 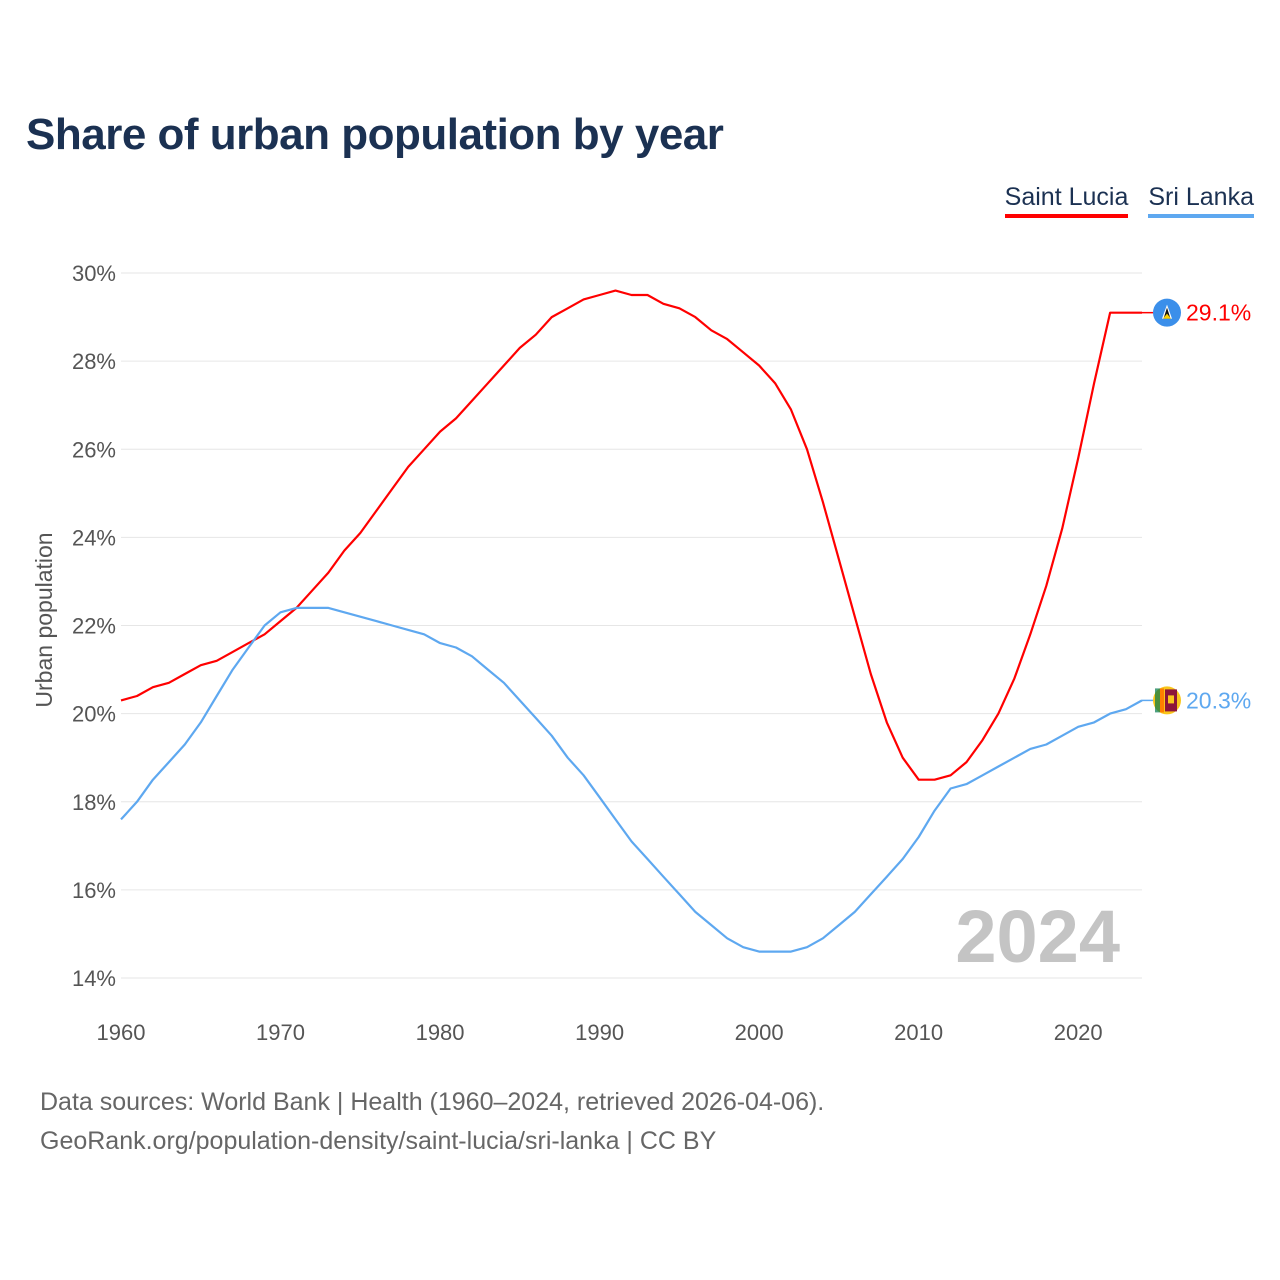 What do you see at coordinates (94, 449) in the screenshot?
I see `y-tick-label: 26%` at bounding box center [94, 449].